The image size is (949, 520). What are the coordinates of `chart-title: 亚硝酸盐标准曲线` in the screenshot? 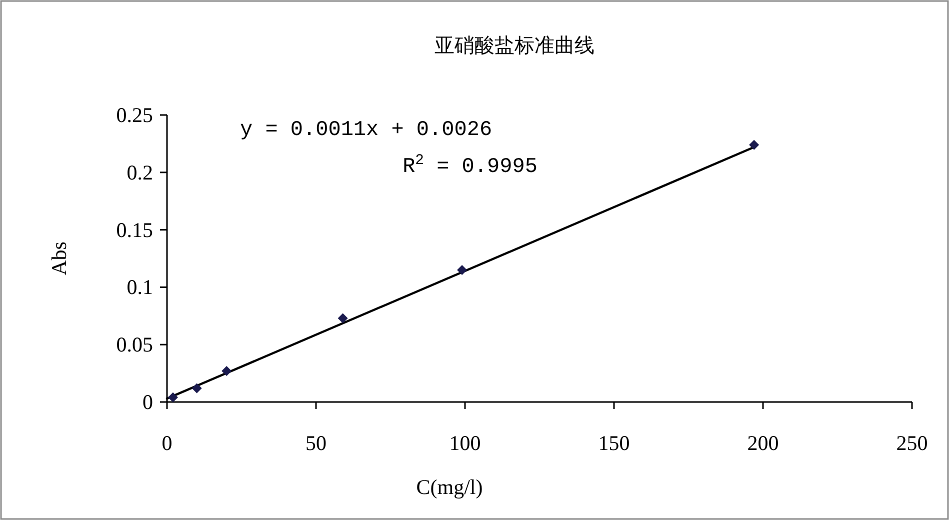 It's located at (514, 45).